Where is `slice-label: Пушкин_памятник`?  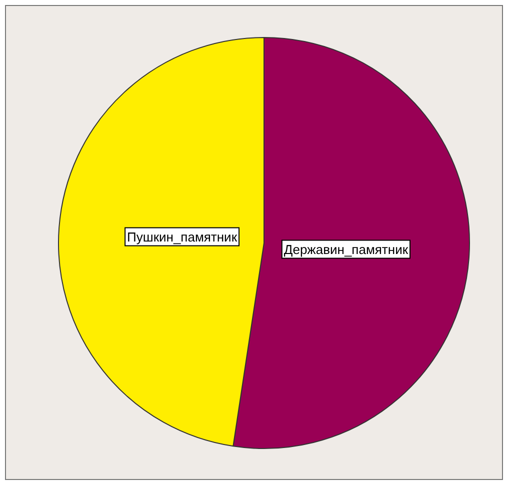 slice-label: Пушкин_памятник is located at coordinates (182, 236).